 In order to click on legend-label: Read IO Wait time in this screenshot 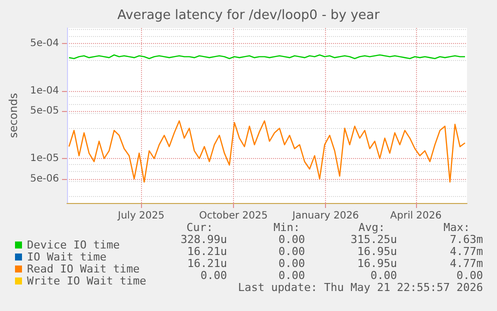, I will do `click(83, 269)`.